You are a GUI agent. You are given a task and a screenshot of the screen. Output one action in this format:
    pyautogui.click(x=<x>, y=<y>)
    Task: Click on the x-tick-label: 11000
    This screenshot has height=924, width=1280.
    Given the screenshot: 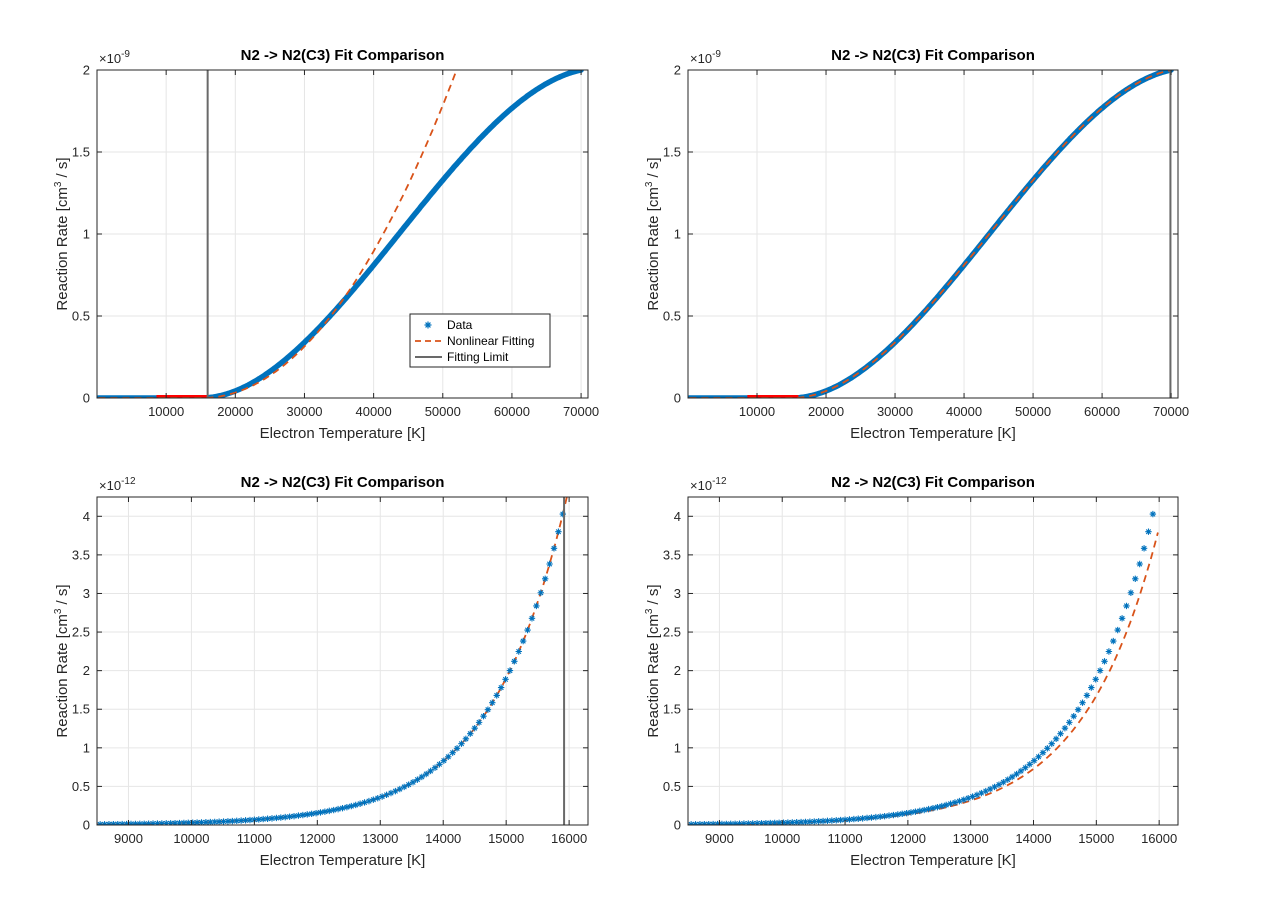 What is the action you would take?
    pyautogui.click(x=254, y=838)
    